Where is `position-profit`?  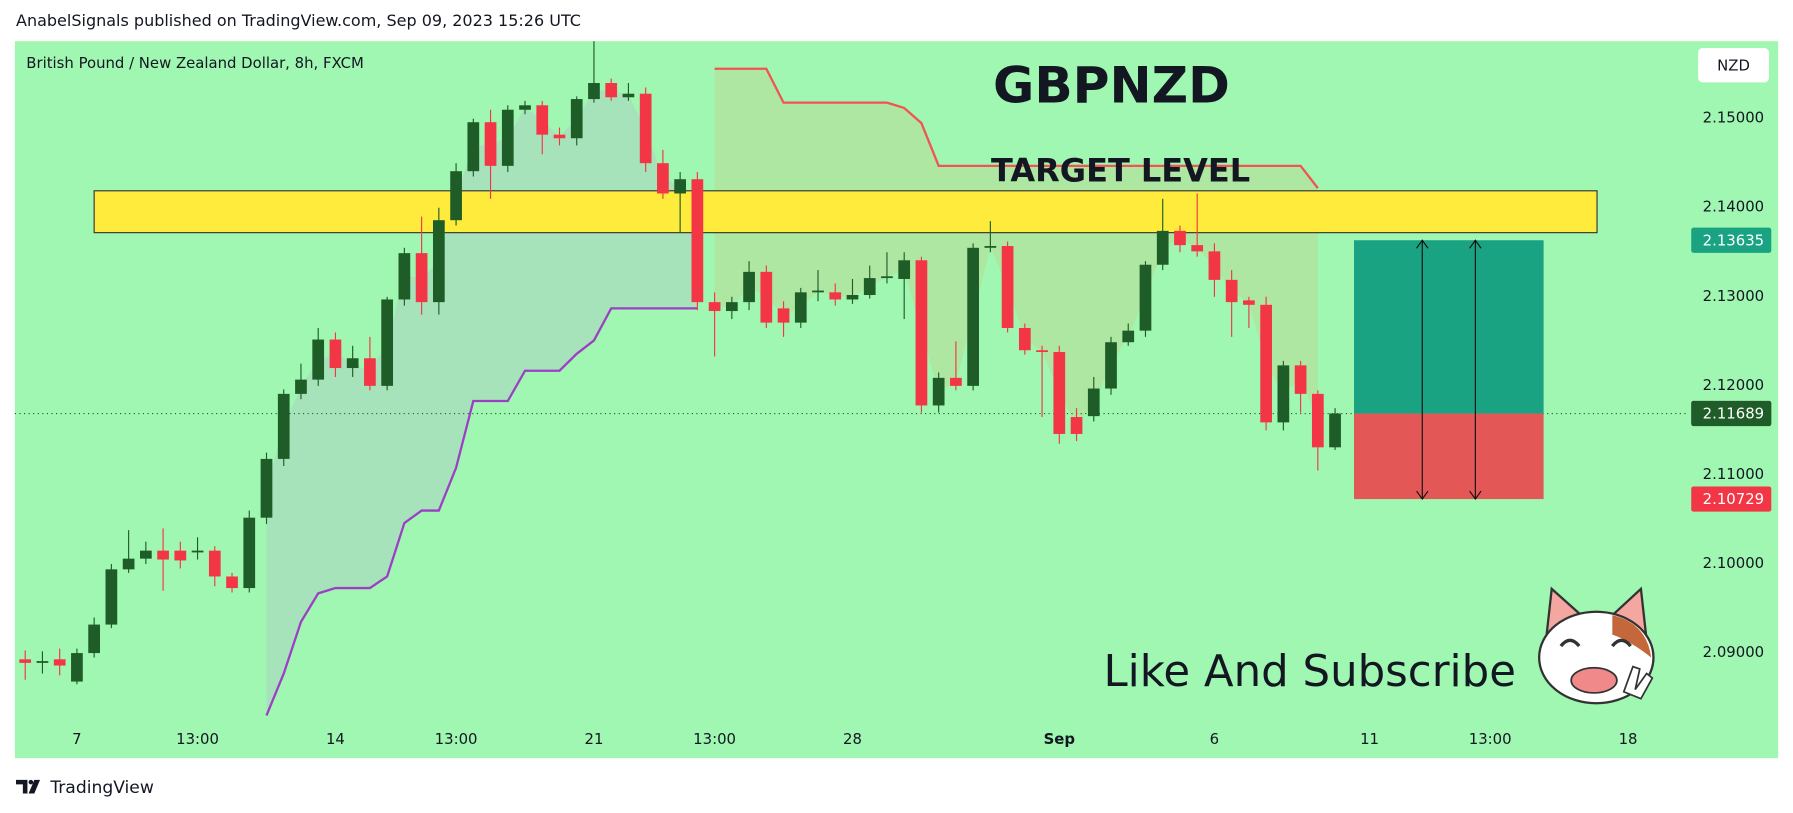
position-profit is located at coordinates (1449, 327).